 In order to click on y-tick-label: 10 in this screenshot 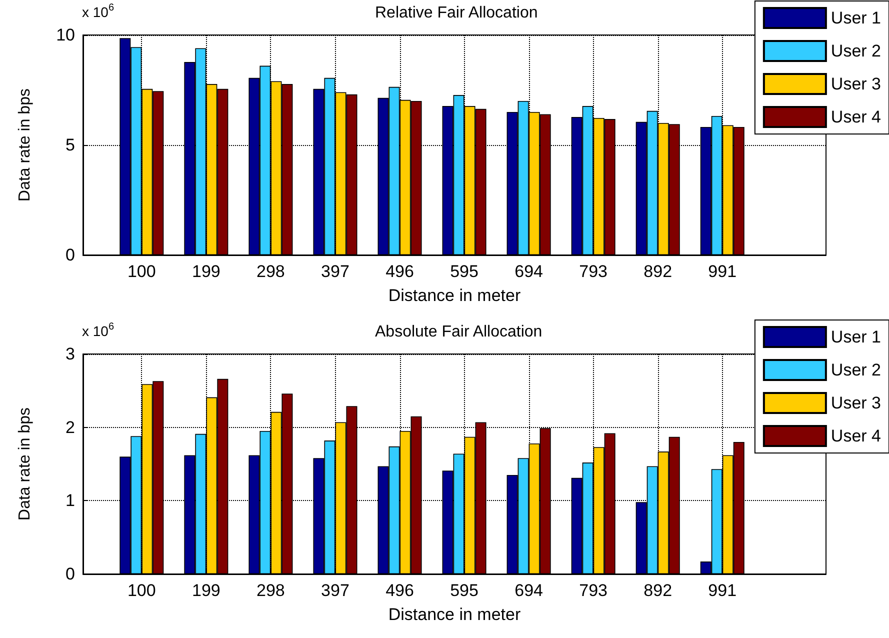, I will do `click(65, 35)`.